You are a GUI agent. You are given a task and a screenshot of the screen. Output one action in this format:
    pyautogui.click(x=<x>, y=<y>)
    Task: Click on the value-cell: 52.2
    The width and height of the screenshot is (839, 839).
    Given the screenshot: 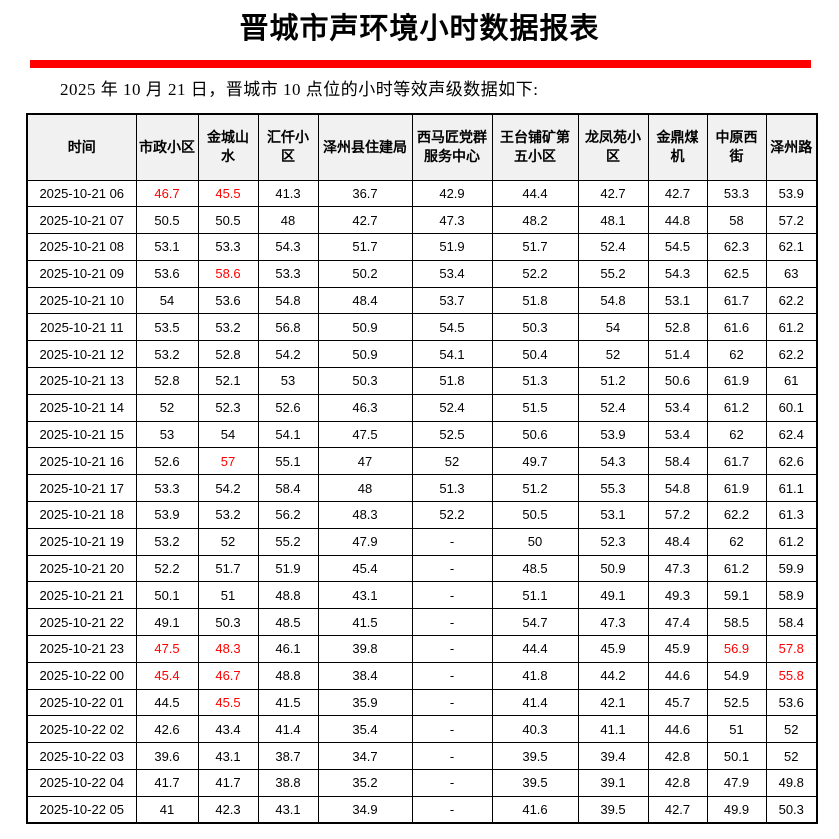 What is the action you would take?
    pyautogui.click(x=167, y=568)
    